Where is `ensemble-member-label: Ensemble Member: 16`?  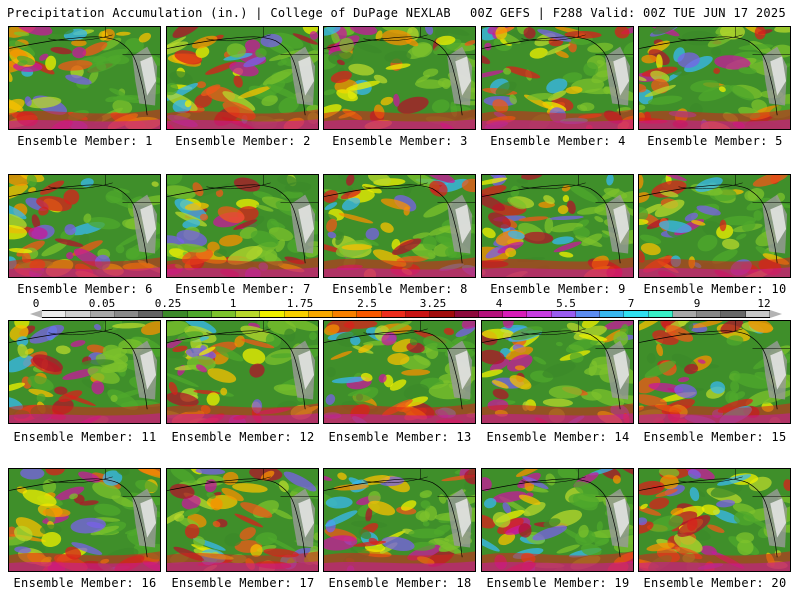 ensemble-member-label: Ensemble Member: 16 is located at coordinates (85, 583).